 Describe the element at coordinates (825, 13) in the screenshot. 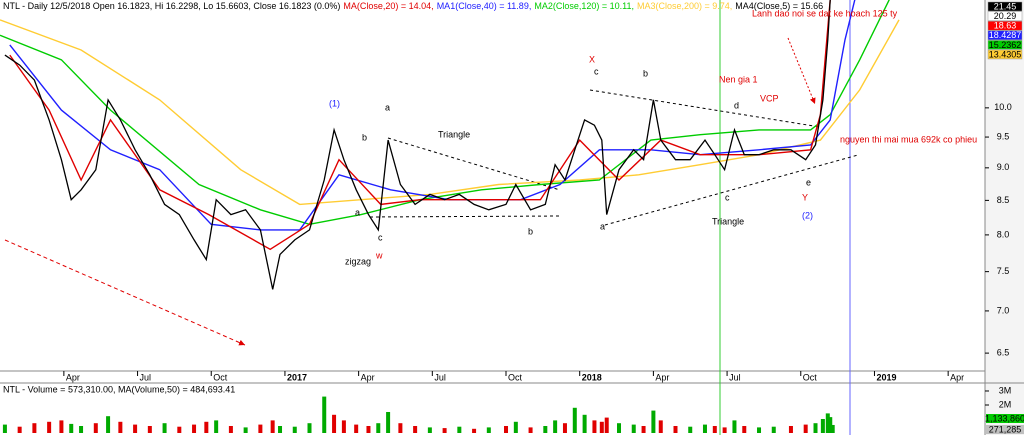

I see `annotation: Lanh dao noi se dat ke hoach 125 ty` at that location.